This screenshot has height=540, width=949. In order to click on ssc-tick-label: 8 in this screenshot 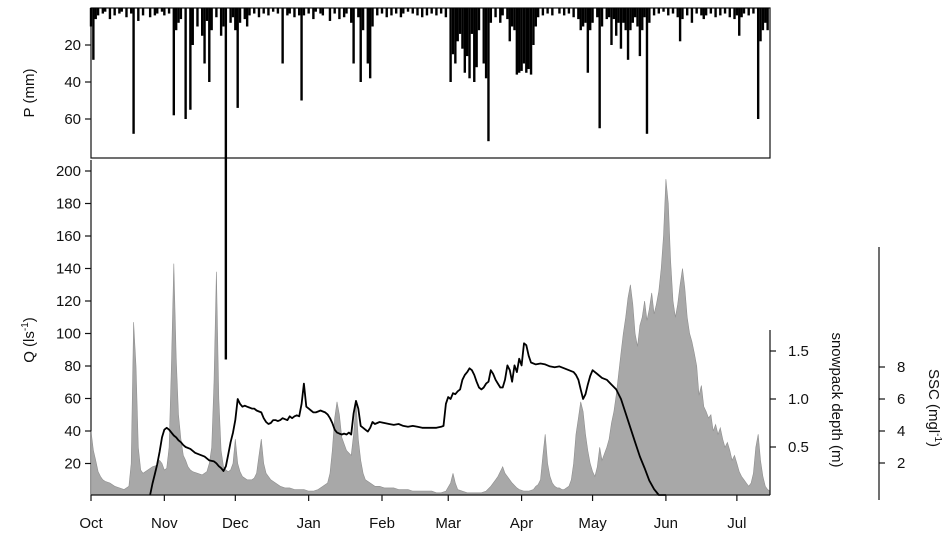, I will do `click(901, 367)`.